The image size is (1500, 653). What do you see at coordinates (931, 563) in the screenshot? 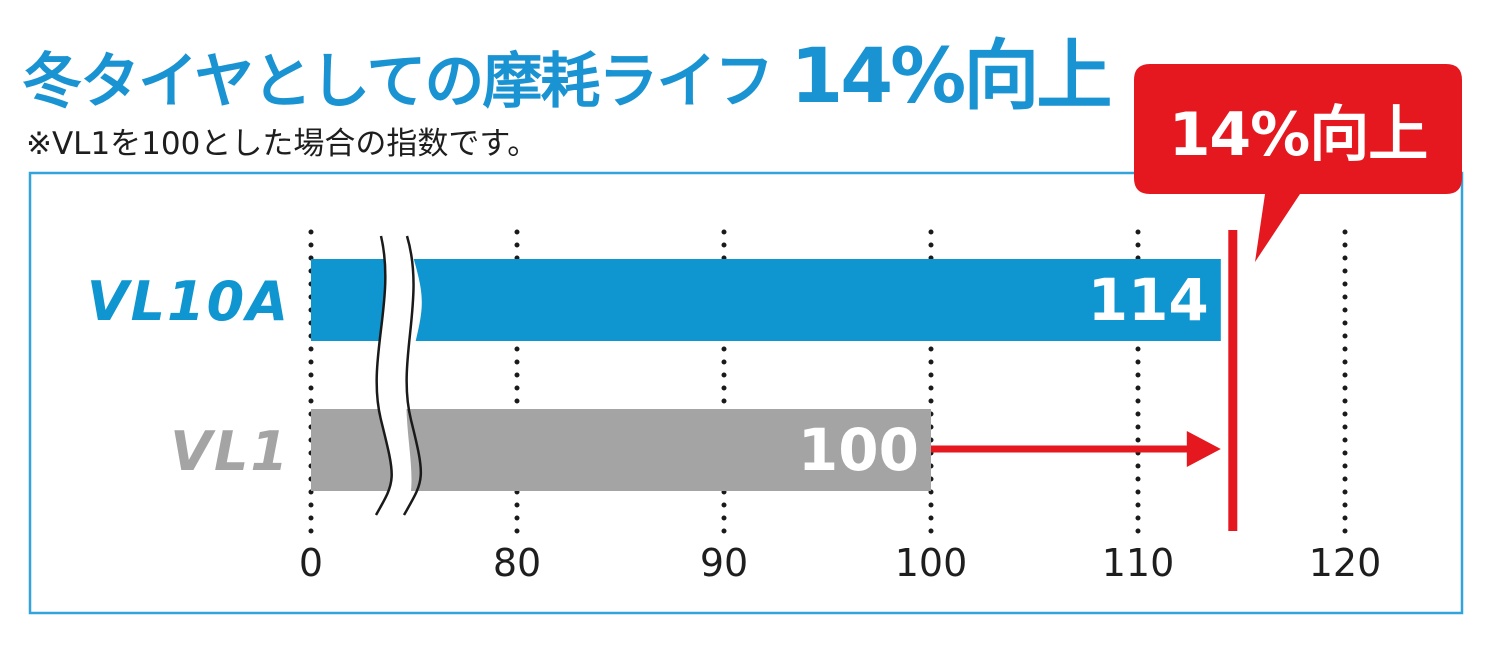
I see `tick-label: 100` at bounding box center [931, 563].